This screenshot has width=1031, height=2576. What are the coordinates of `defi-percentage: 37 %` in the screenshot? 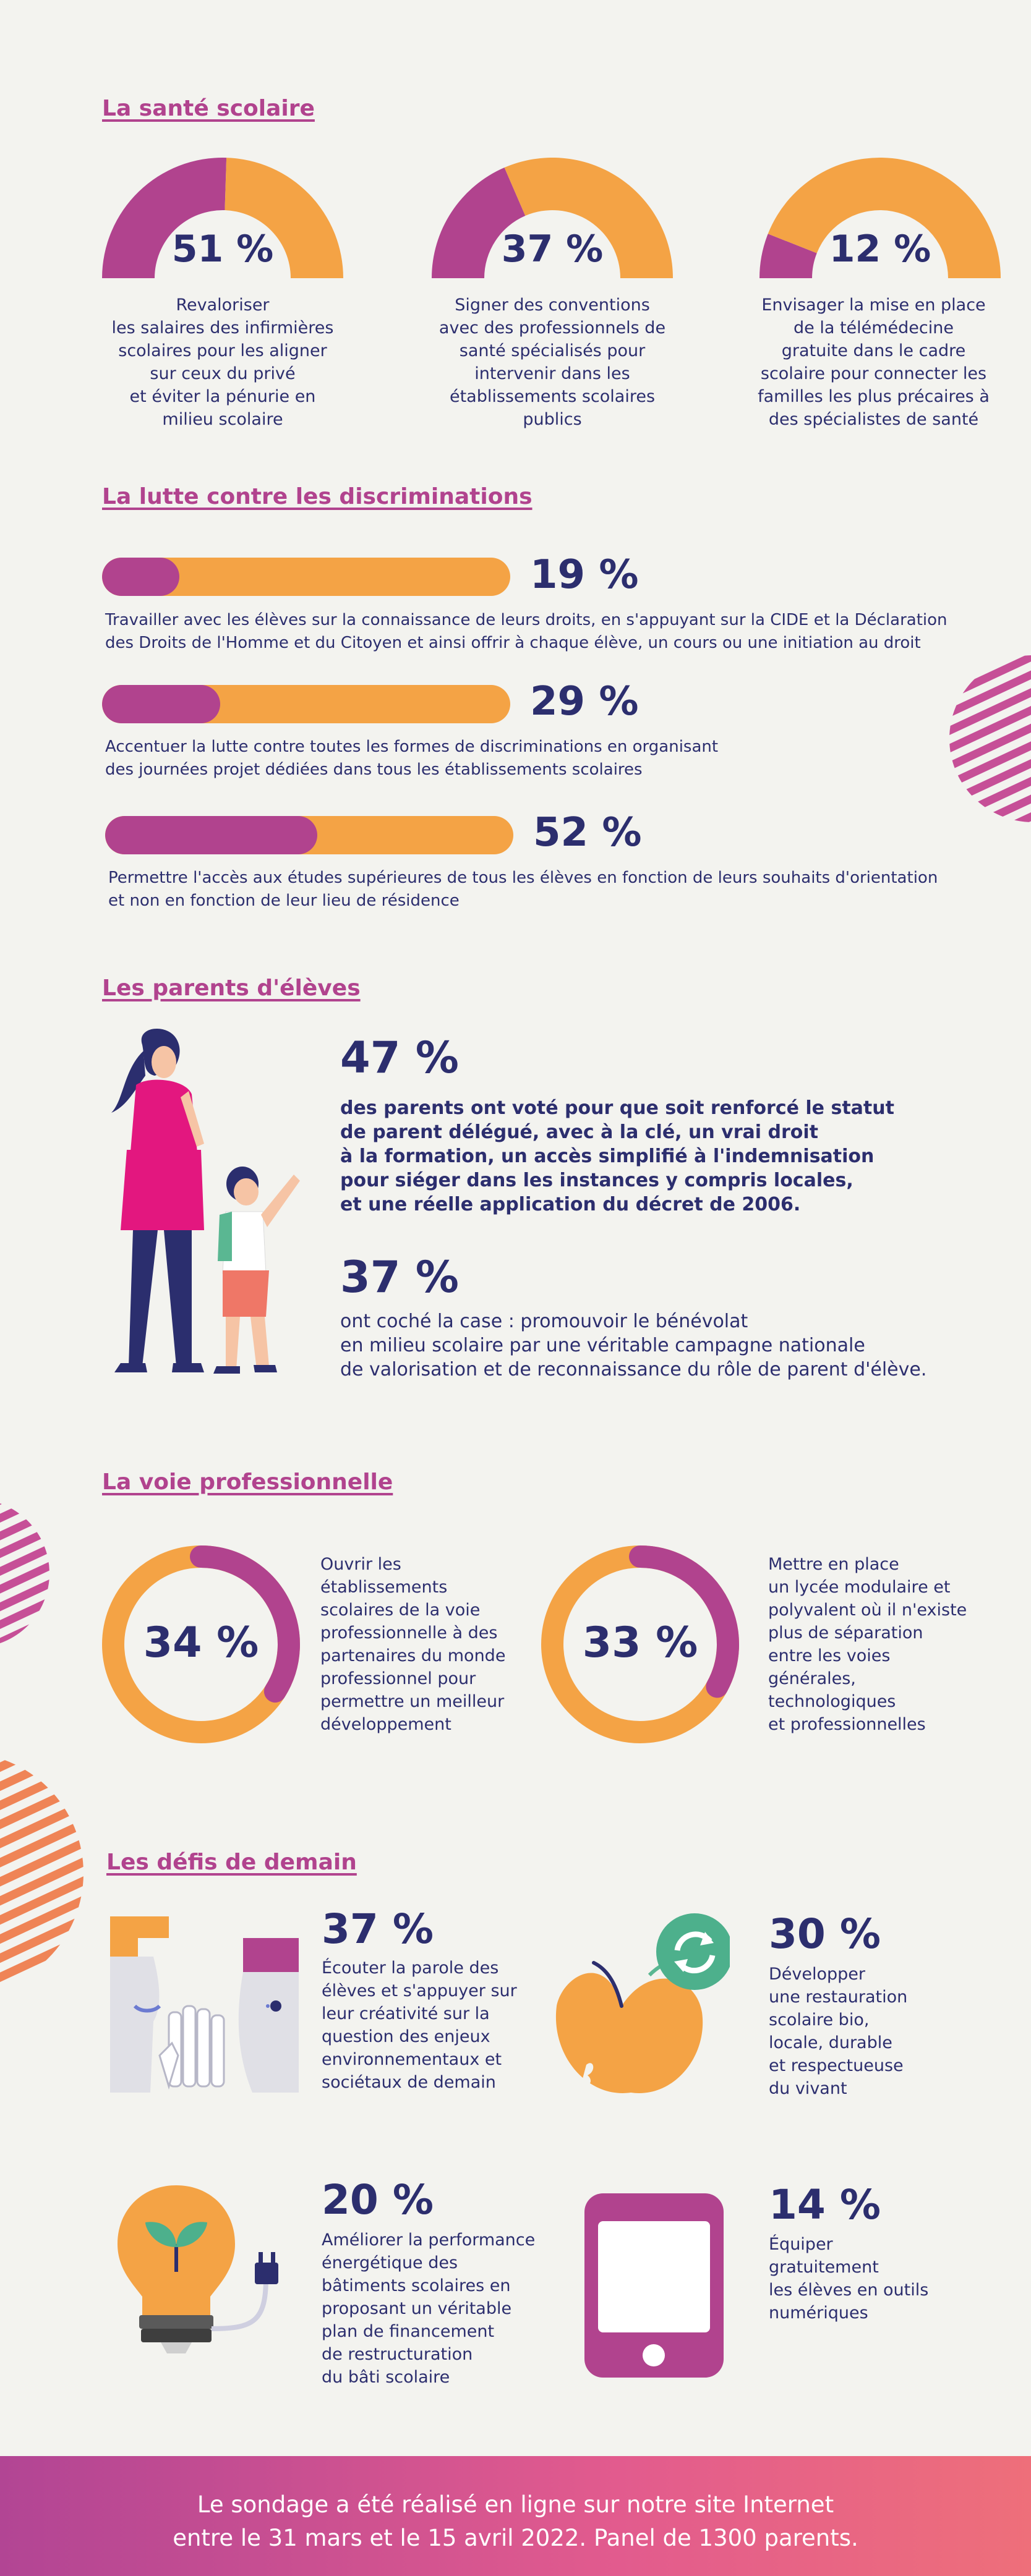 It's located at (378, 1929).